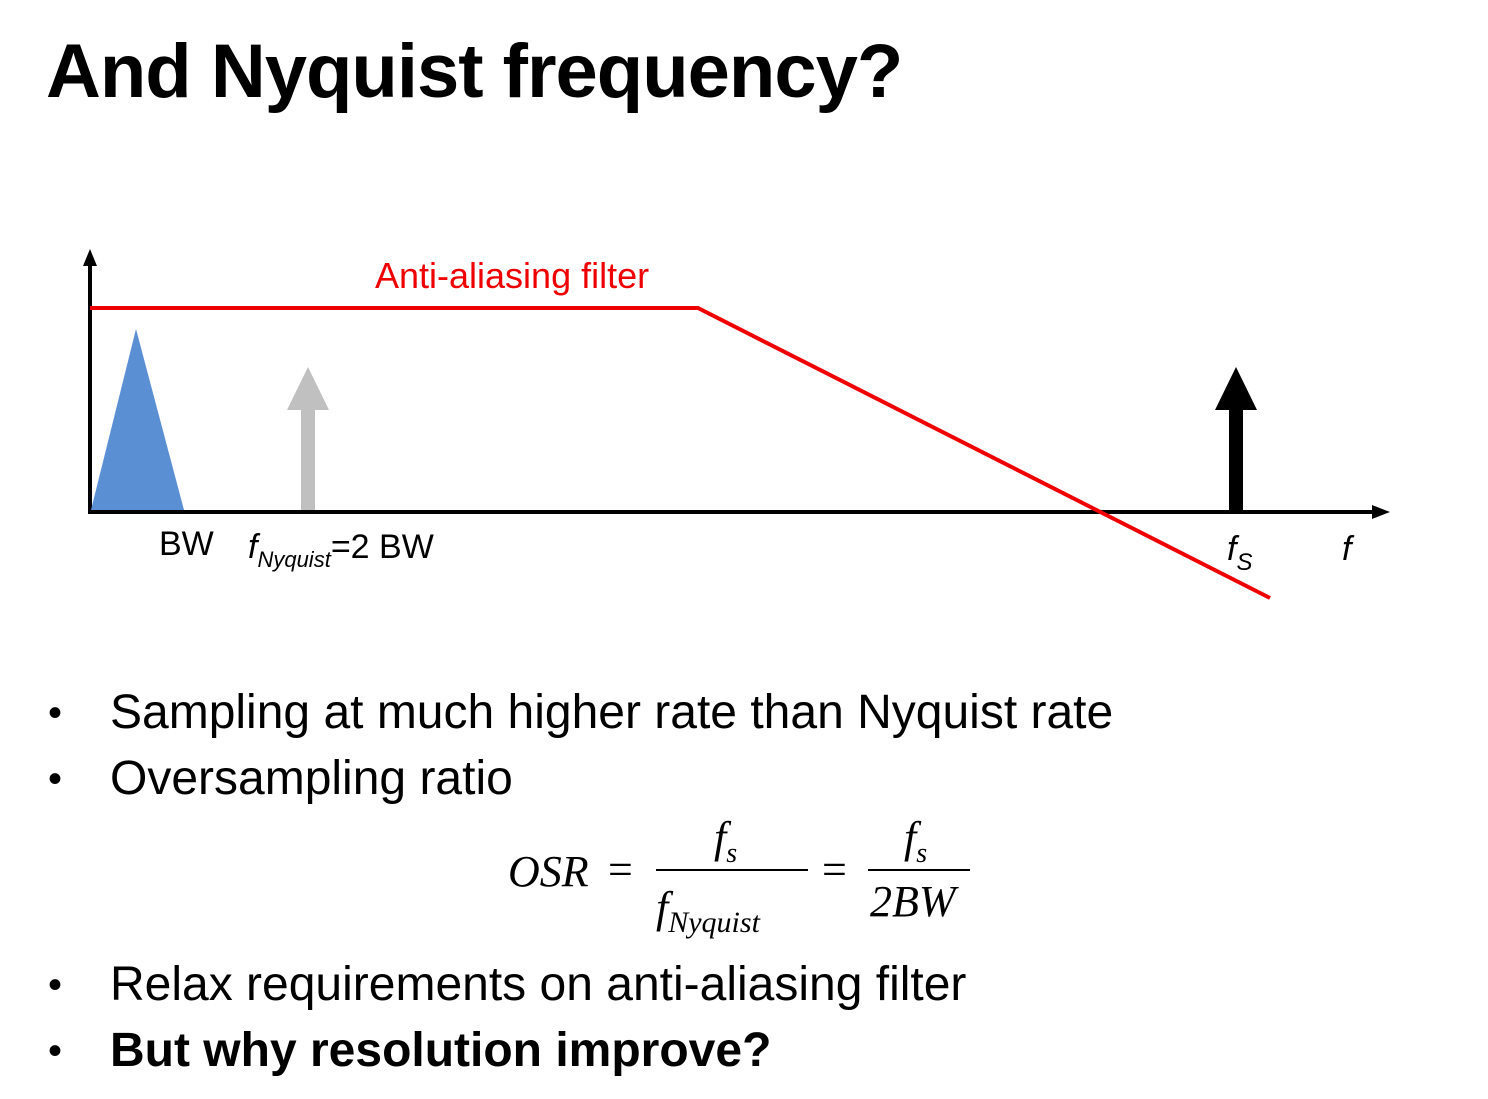 Image resolution: width=1488 pixels, height=1099 pixels. What do you see at coordinates (186, 544) in the screenshot?
I see `bw-label: BW` at bounding box center [186, 544].